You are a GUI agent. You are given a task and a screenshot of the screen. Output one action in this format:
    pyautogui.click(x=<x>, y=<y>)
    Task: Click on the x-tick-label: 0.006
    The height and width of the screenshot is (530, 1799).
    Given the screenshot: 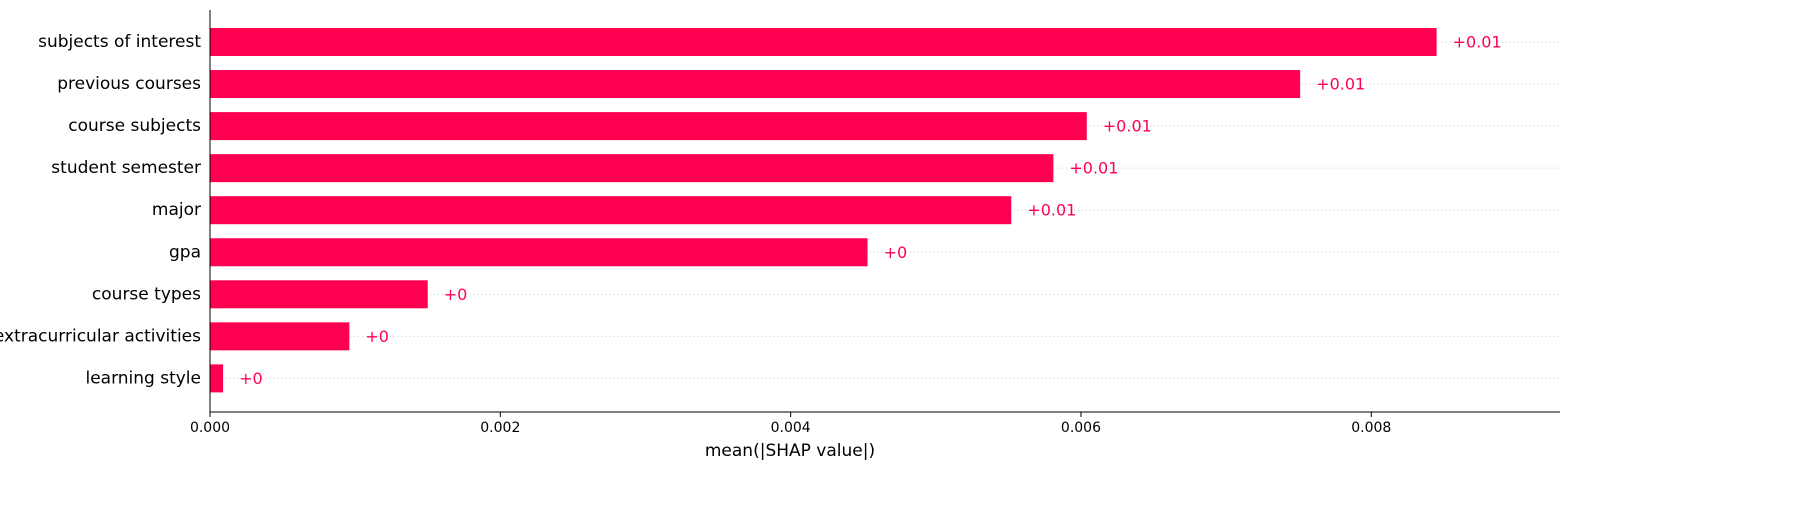 What is the action you would take?
    pyautogui.click(x=1081, y=428)
    